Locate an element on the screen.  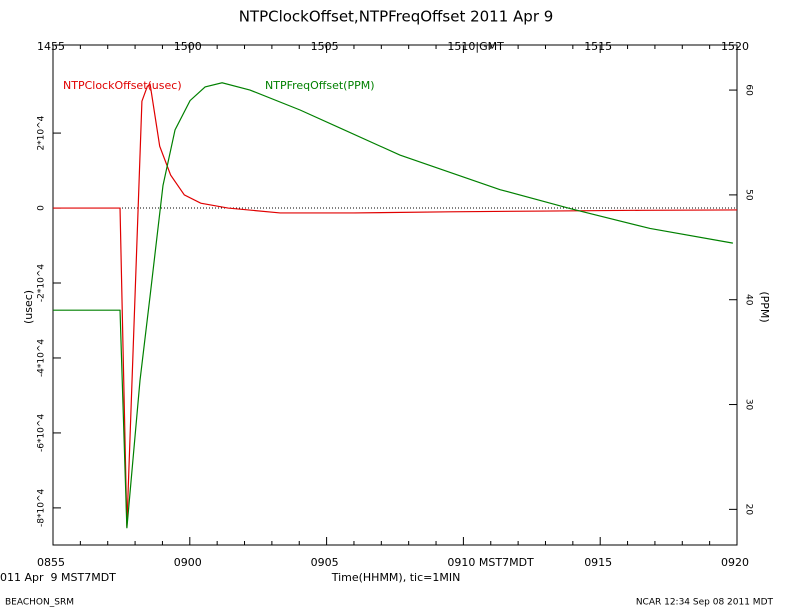
legend-label: NTPFreqOffset(PPM) is located at coordinates (320, 85).